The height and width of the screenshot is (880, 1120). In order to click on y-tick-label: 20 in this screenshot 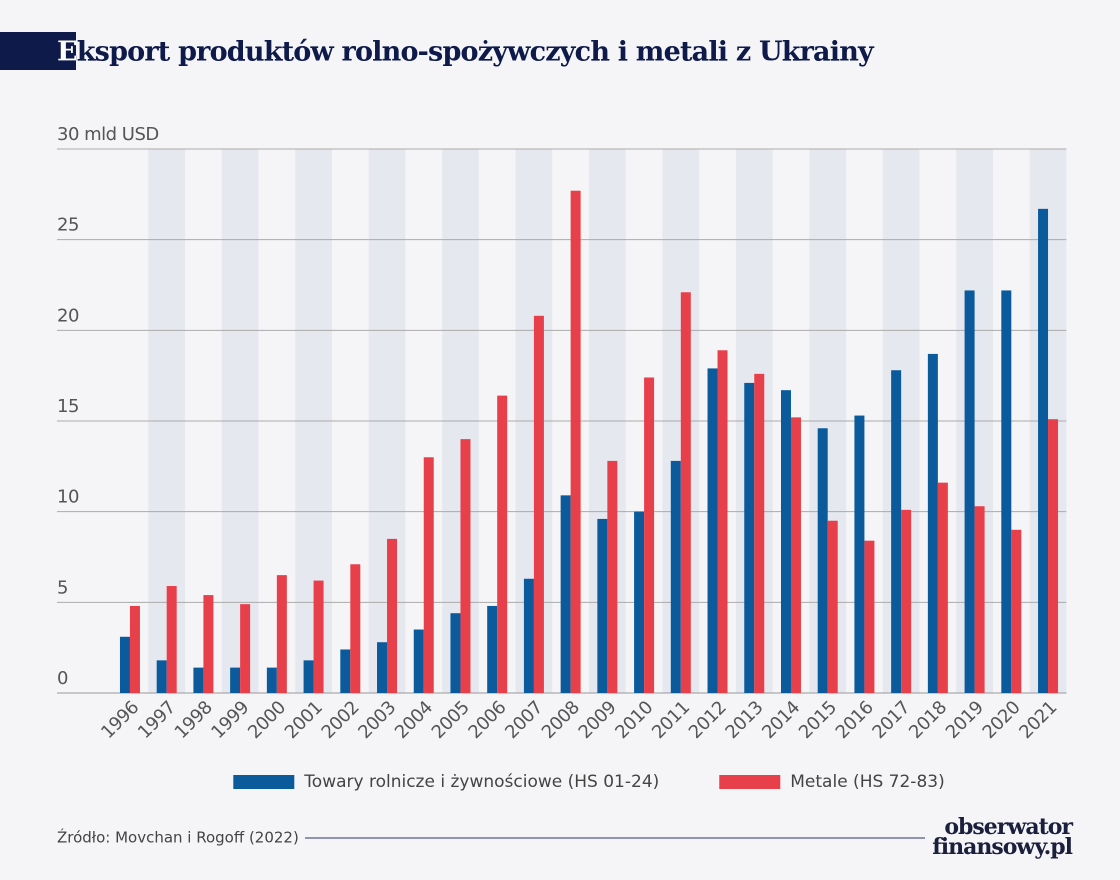, I will do `click(68, 315)`.